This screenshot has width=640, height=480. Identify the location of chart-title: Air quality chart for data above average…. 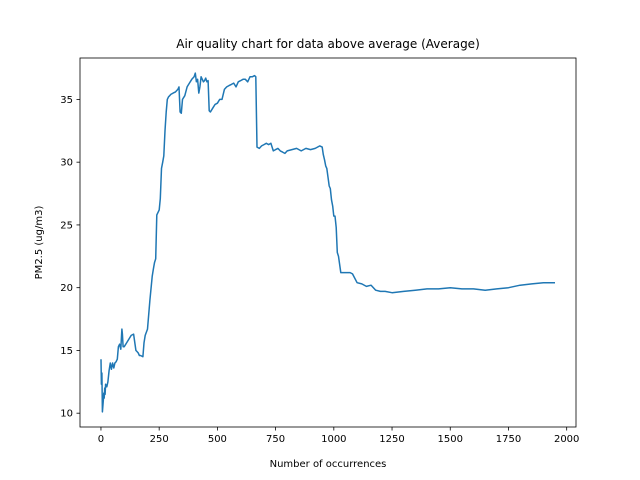
(328, 44).